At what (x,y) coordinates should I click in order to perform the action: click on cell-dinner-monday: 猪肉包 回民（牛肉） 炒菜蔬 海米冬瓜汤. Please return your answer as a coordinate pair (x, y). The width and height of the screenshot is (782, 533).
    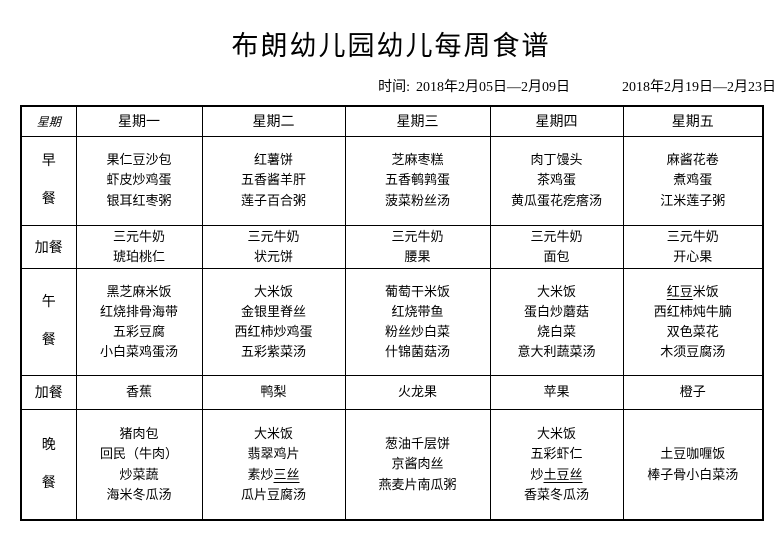
    Looking at the image, I should click on (139, 464).